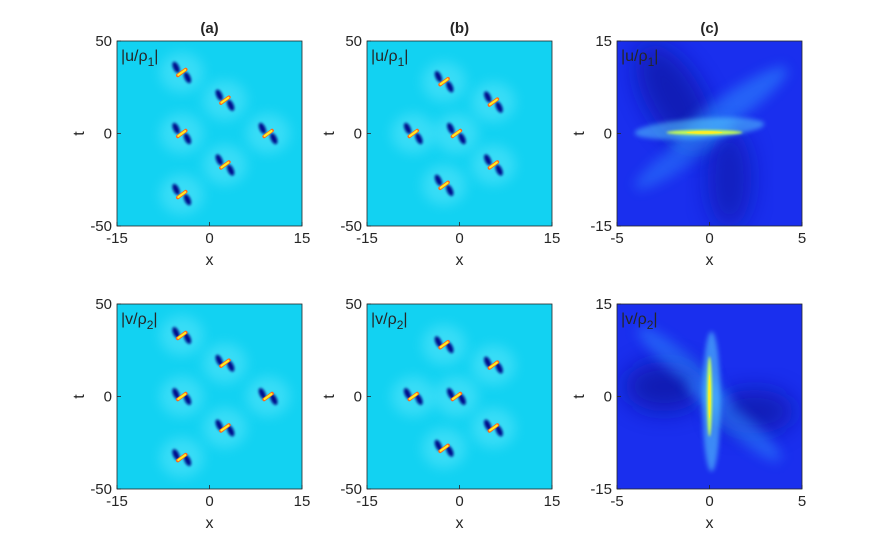  Describe the element at coordinates (103, 304) in the screenshot. I see `y-tick-label: 50` at that location.